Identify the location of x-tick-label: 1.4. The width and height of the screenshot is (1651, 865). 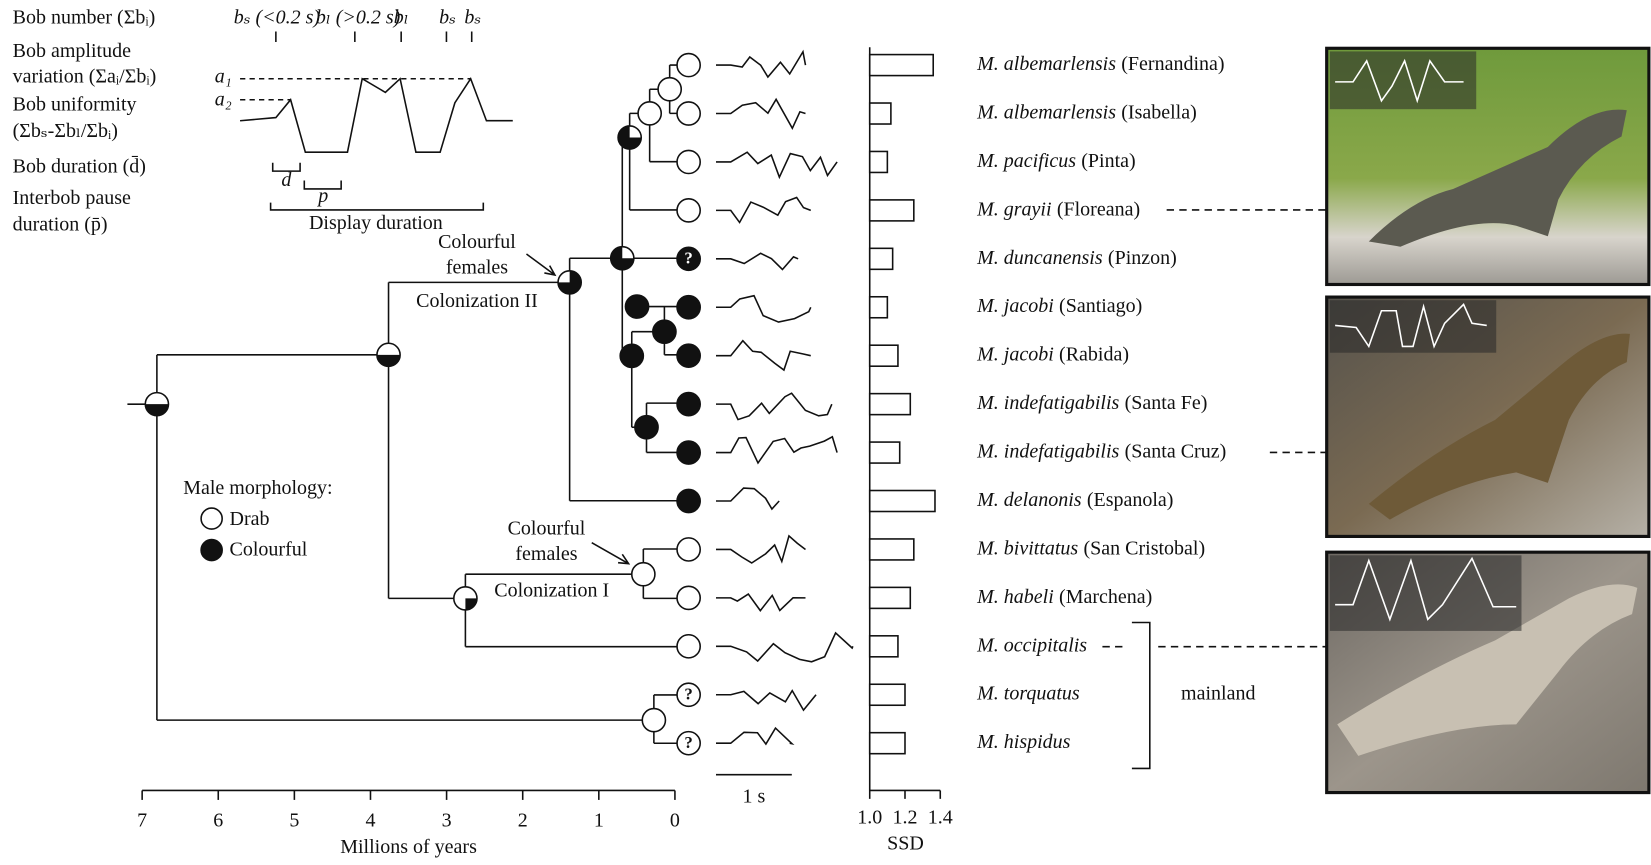
(940, 817).